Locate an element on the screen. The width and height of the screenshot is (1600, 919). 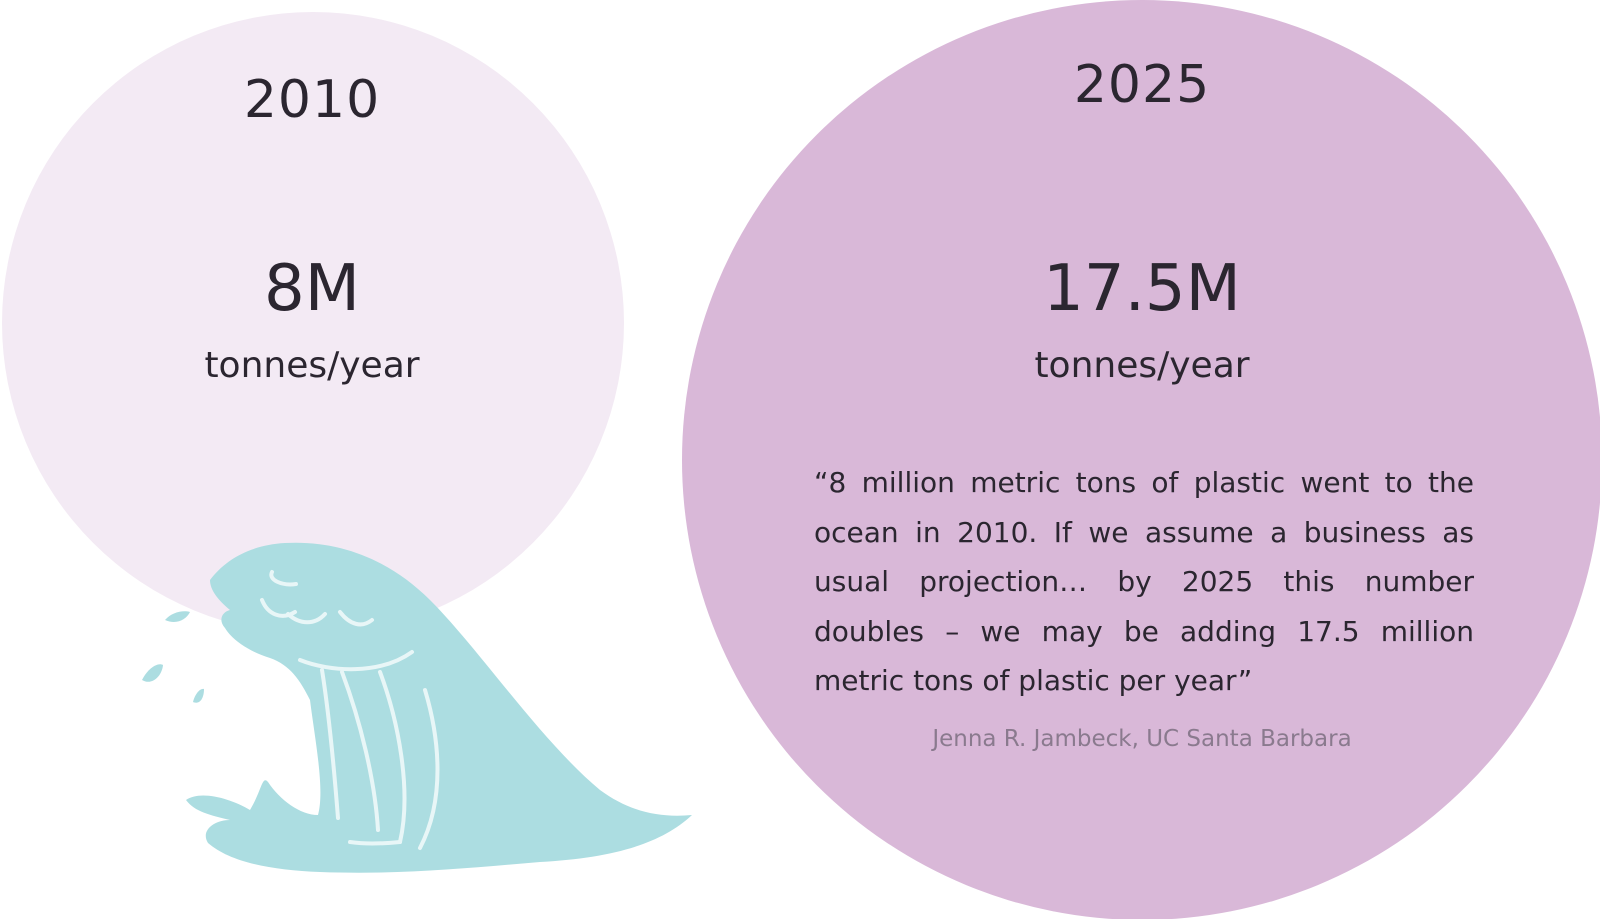
unit-2010: tonnes/year is located at coordinates (312, 365).